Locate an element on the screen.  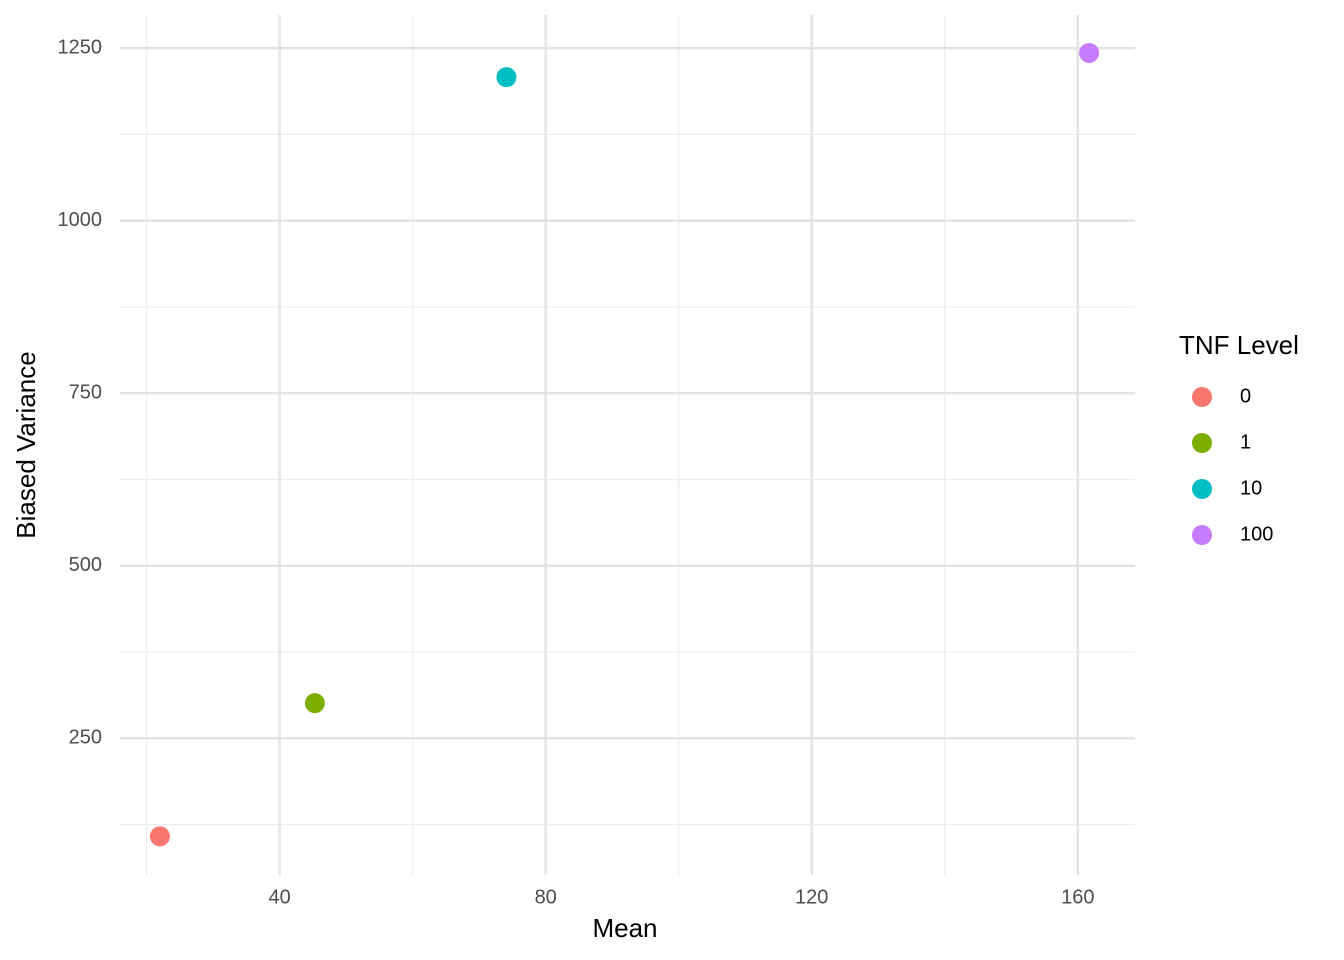
y-tick-label: 750 is located at coordinates (85, 393).